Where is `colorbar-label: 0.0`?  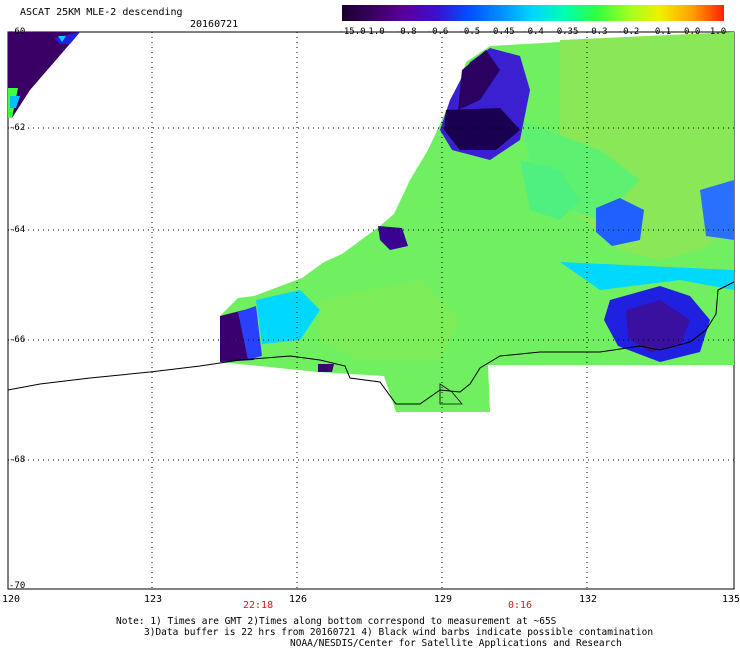
colorbar-label: 0.0 is located at coordinates (692, 32).